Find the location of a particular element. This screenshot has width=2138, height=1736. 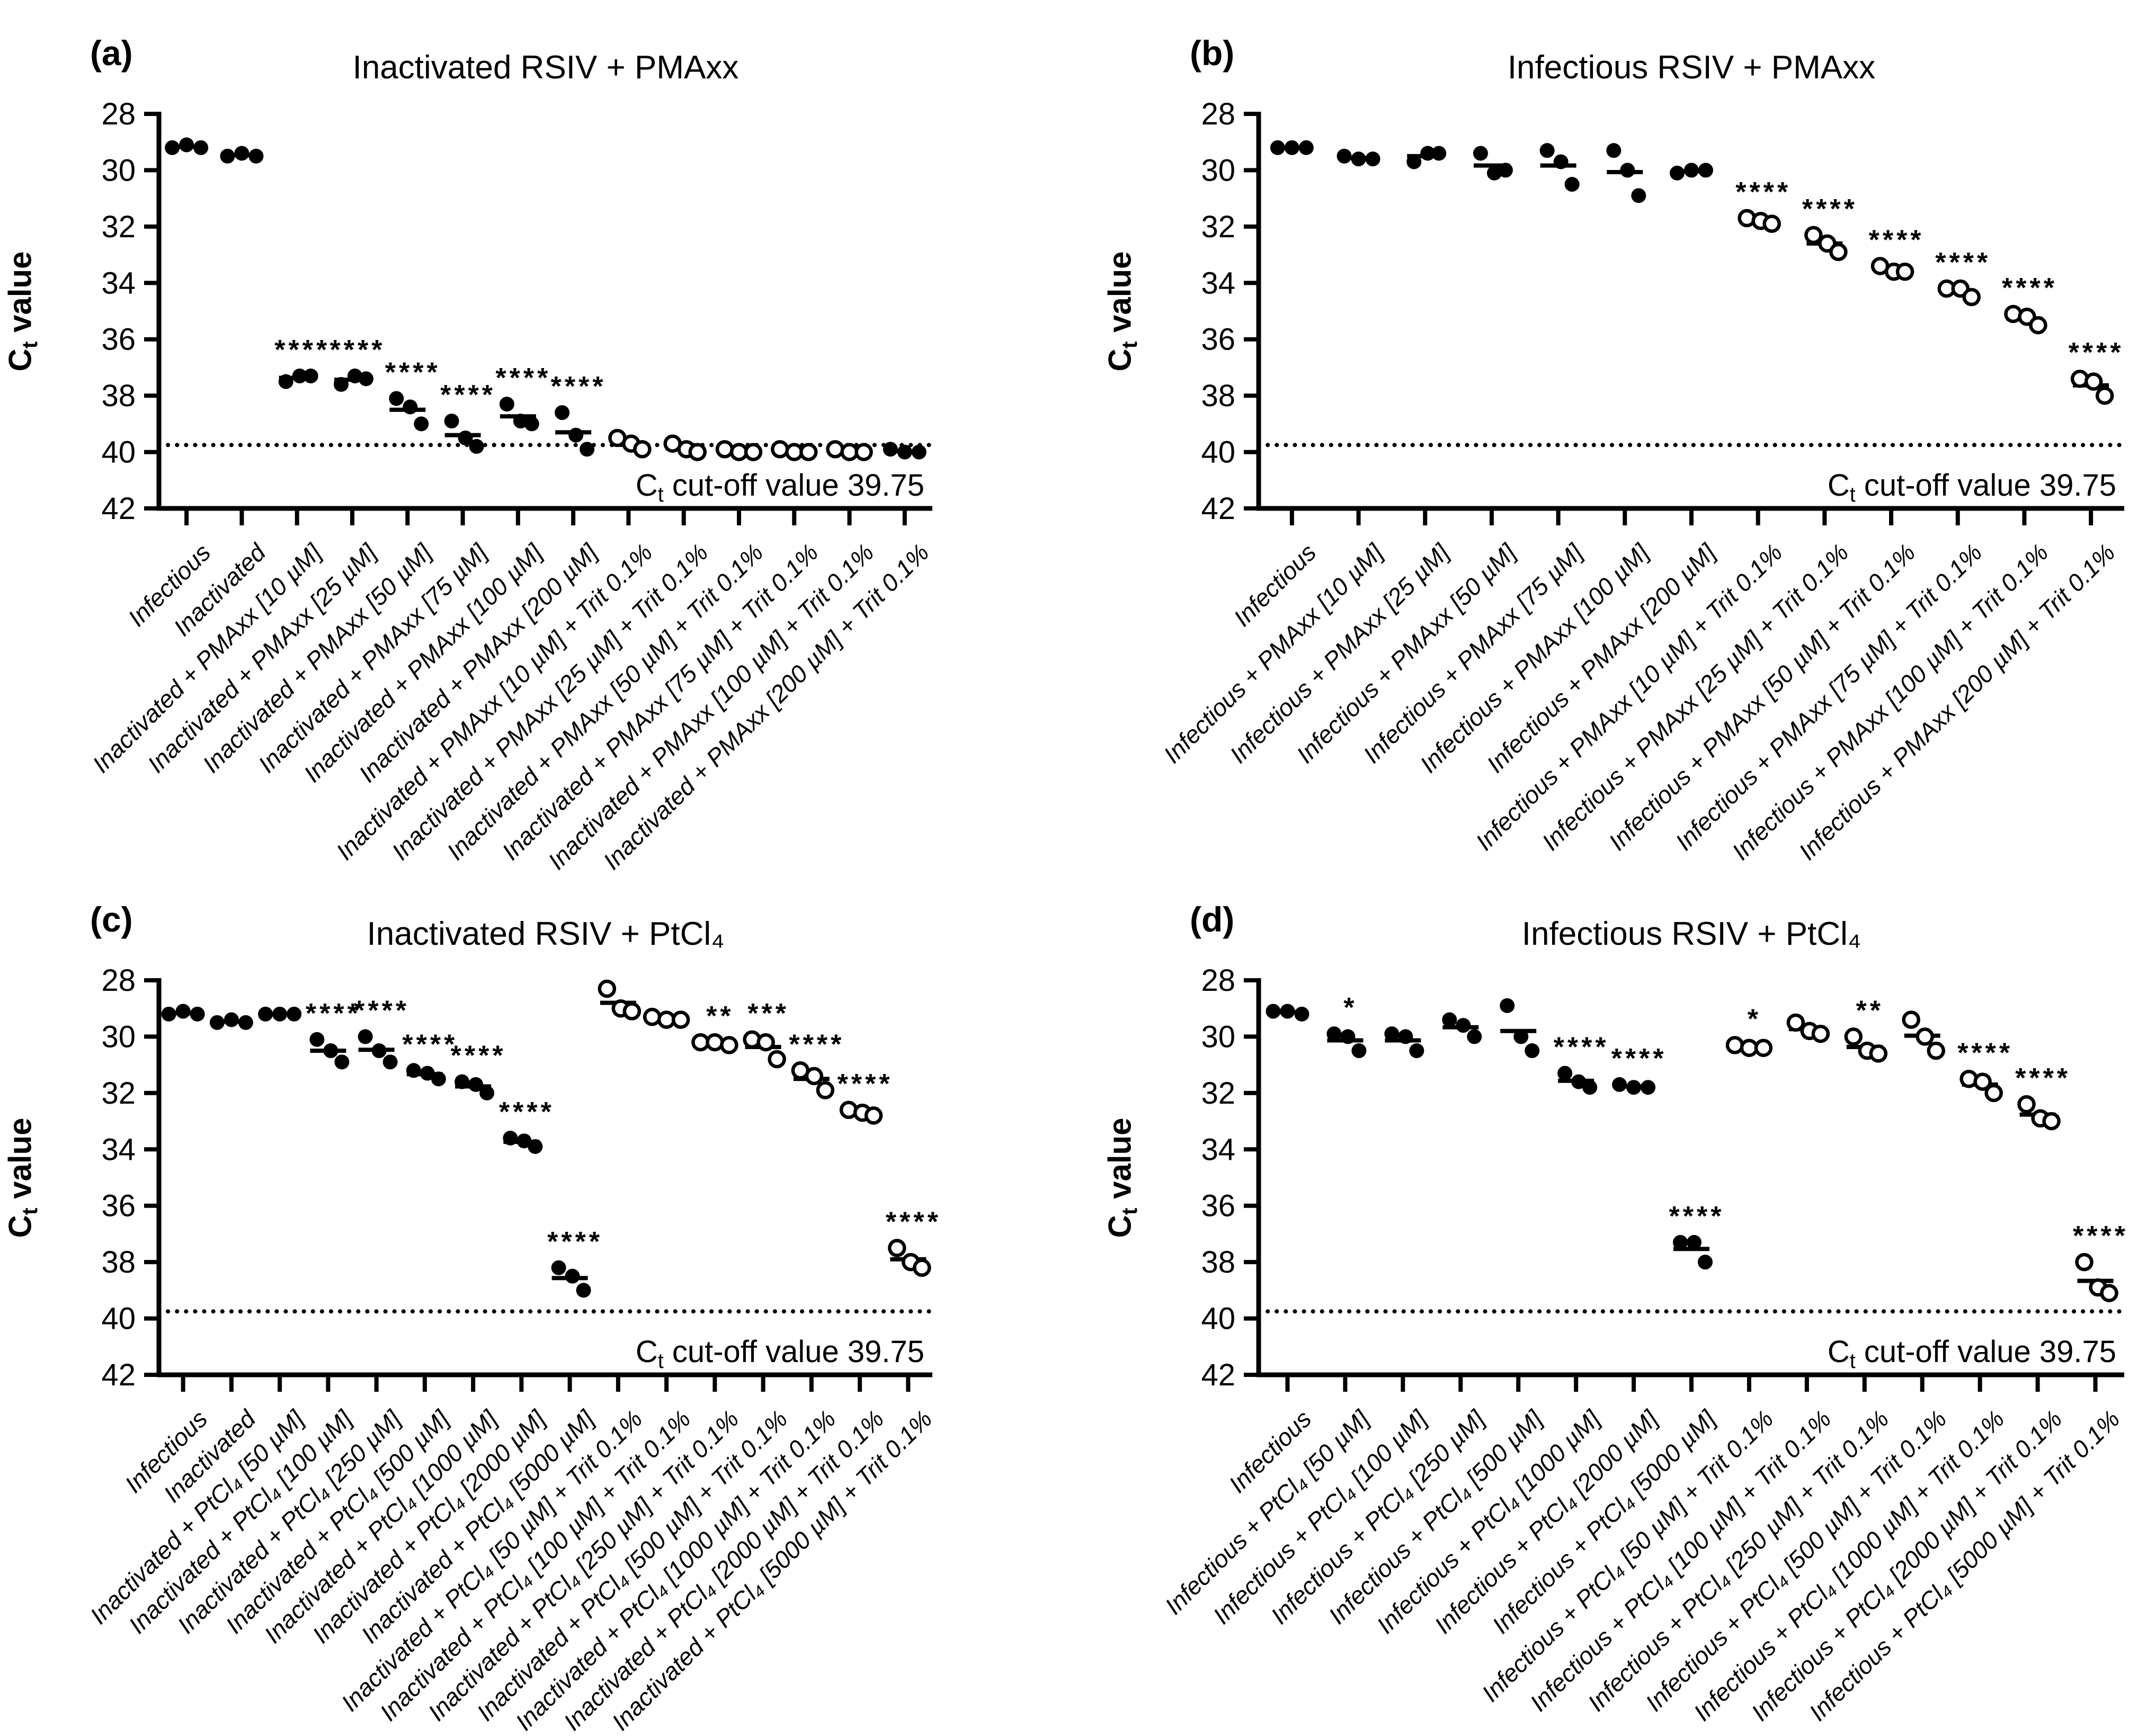

scatter-plot: 28 30 32 34 36 38 40 42 **** **** **** **** **** **** is located at coordinates (1663, 312).